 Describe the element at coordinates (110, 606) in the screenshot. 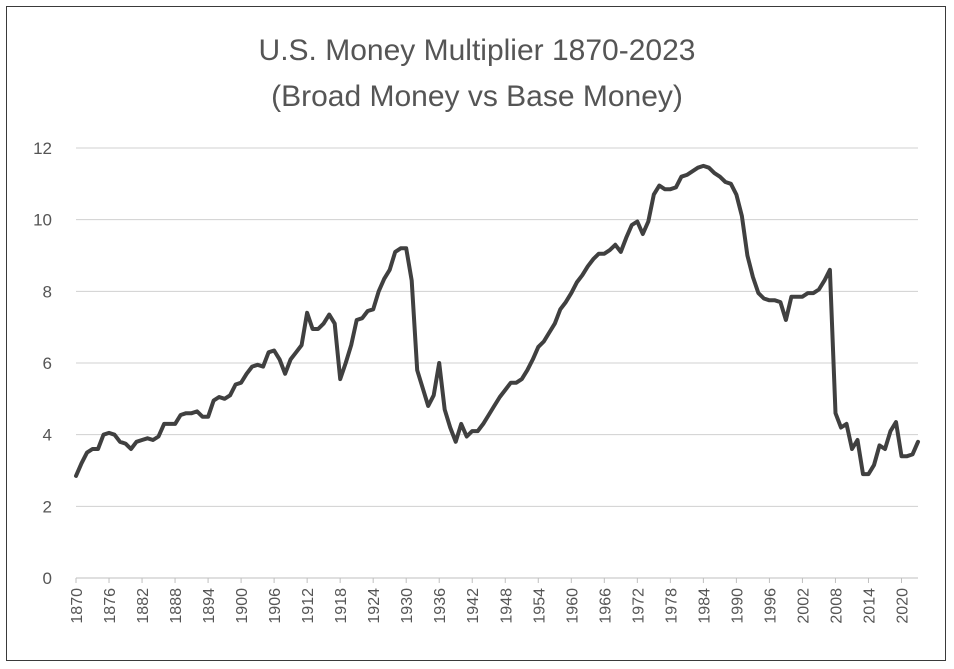

I see `x-tick-label: 1876` at that location.